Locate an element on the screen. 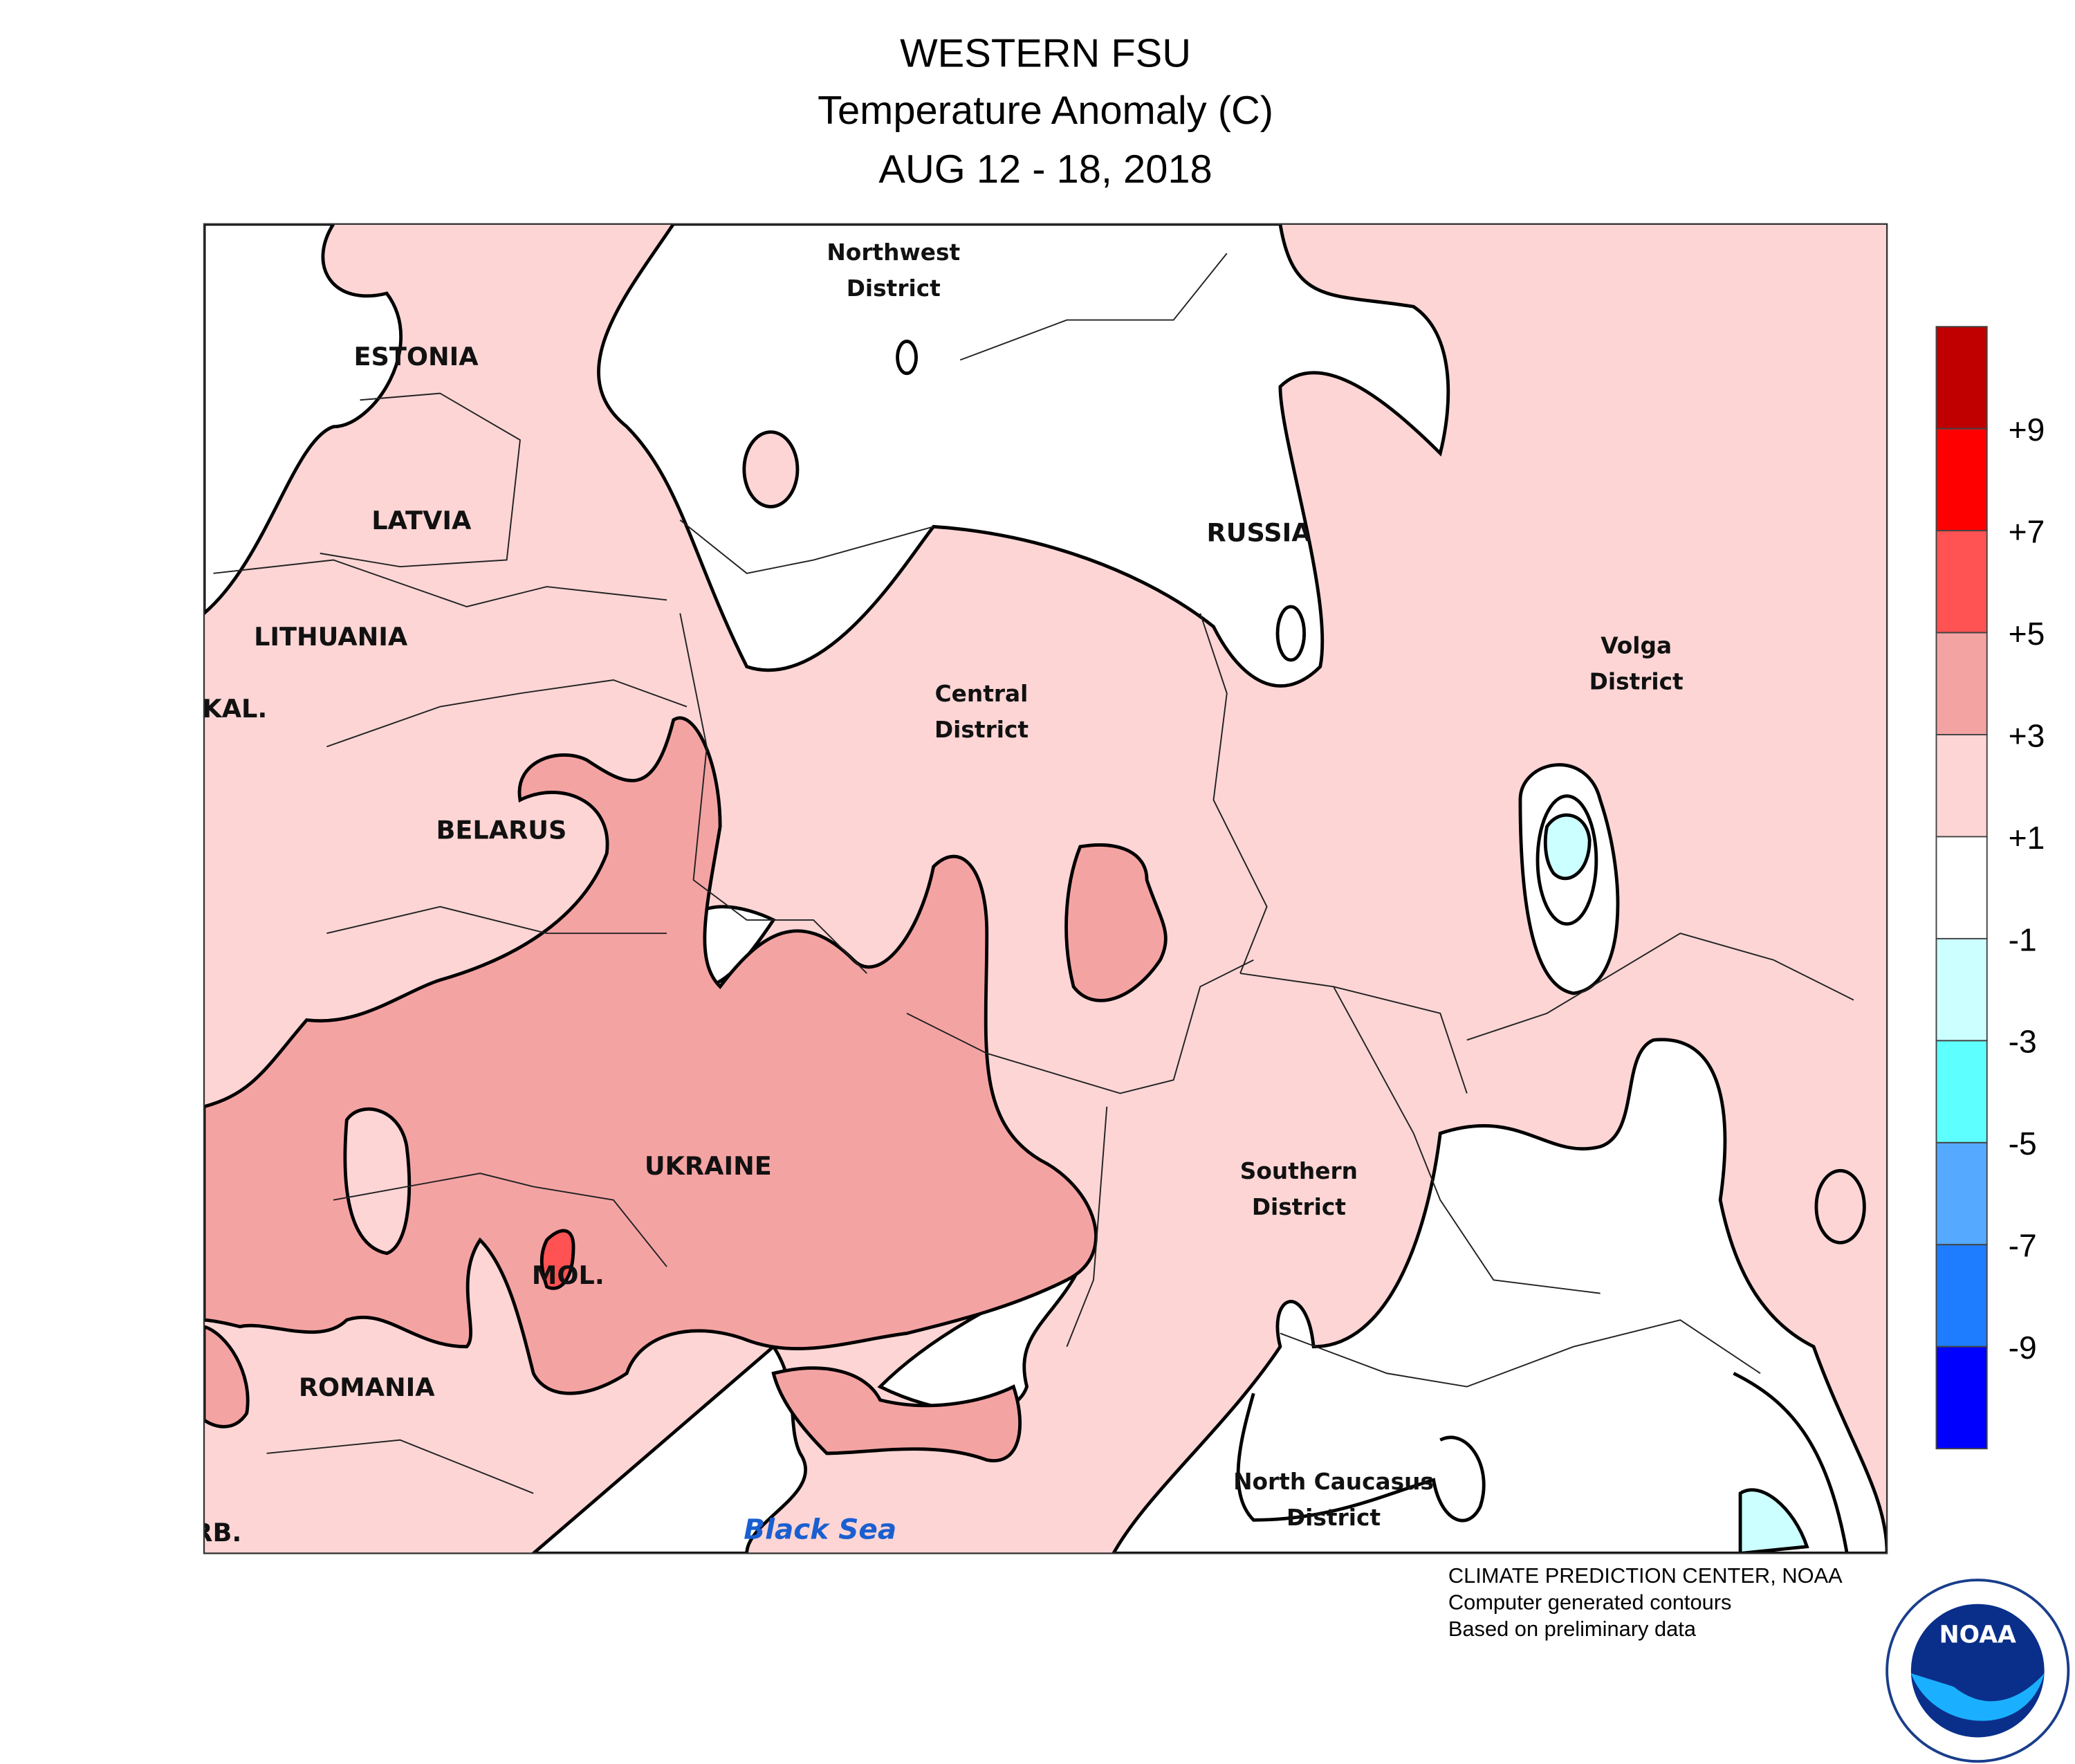  logo-wave is located at coordinates (1977, 1697).